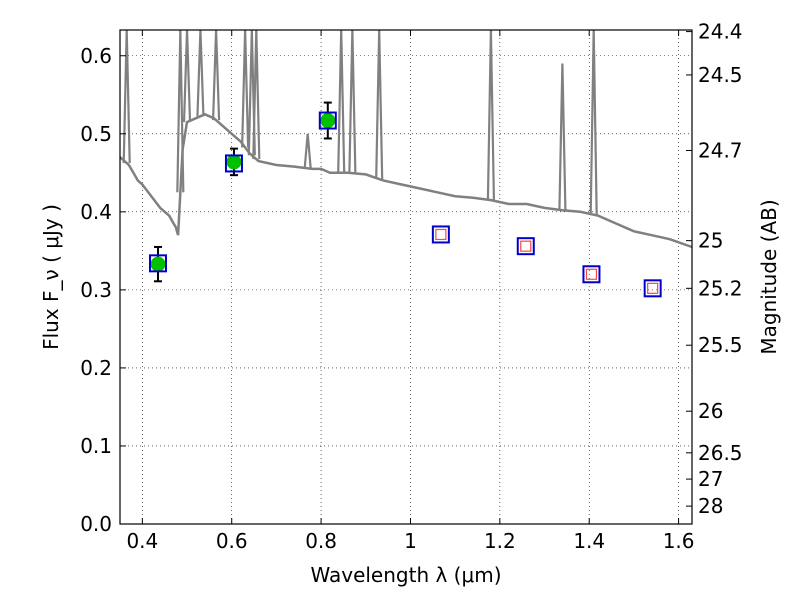 This screenshot has height=600, width=800. I want to click on y-axis-right: 24.4 24.5 24.7 25 25.2 25.5 26 26.527 28, so click(714, 269).